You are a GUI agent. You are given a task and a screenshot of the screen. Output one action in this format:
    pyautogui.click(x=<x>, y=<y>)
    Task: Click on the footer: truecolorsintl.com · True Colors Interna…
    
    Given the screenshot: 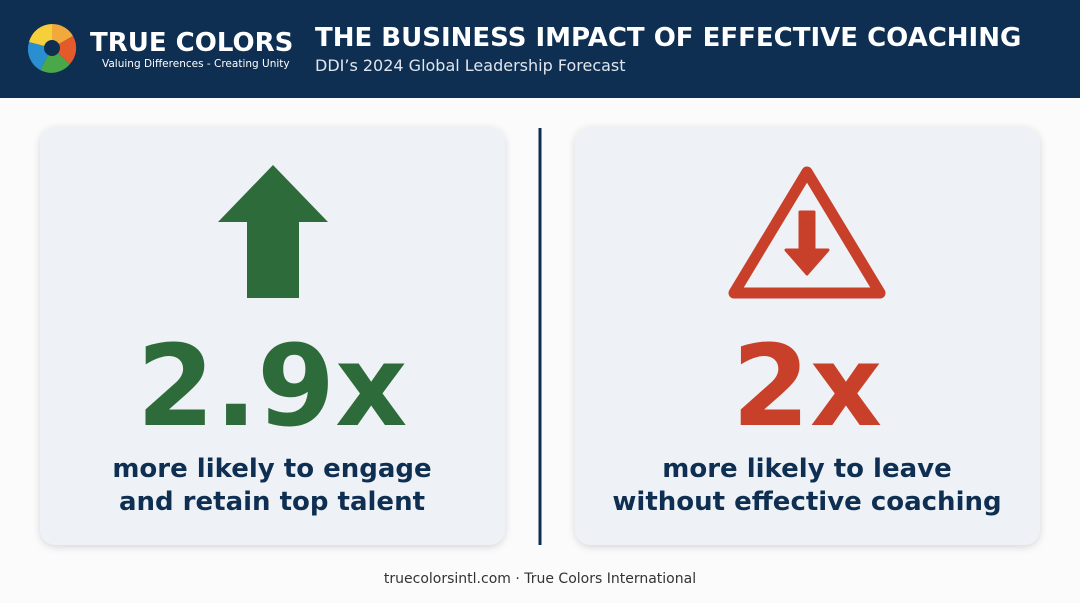 What is the action you would take?
    pyautogui.click(x=540, y=579)
    